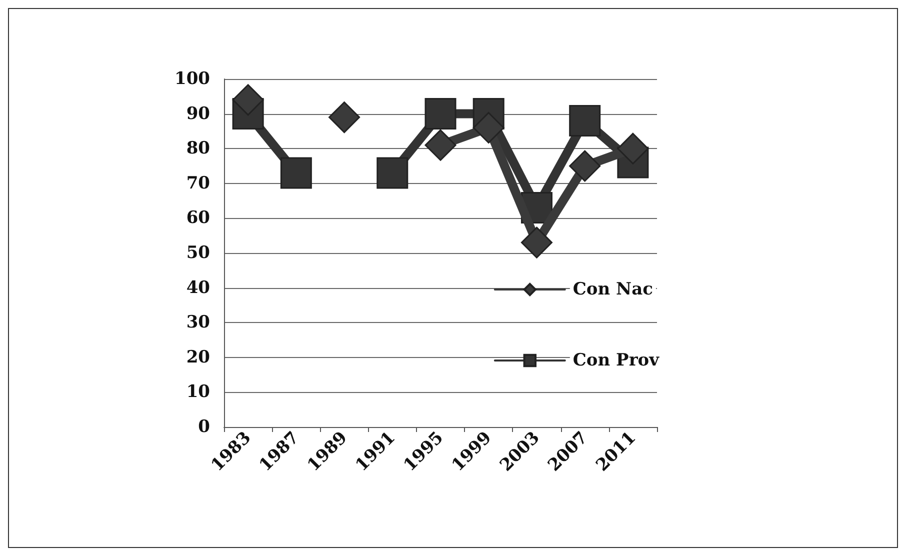 The height and width of the screenshot is (560, 907). What do you see at coordinates (198, 114) in the screenshot?
I see `y-tick-label: 90` at bounding box center [198, 114].